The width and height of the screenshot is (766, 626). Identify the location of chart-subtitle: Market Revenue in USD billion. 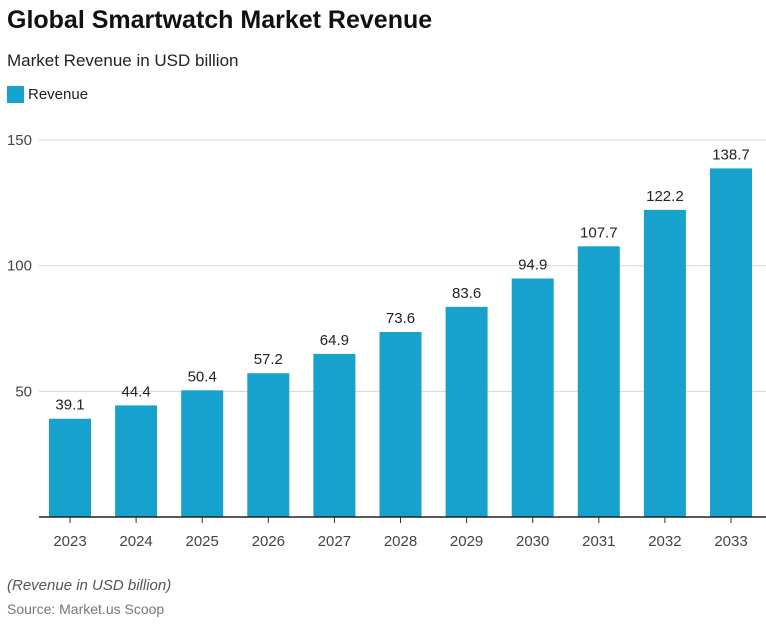
(123, 60).